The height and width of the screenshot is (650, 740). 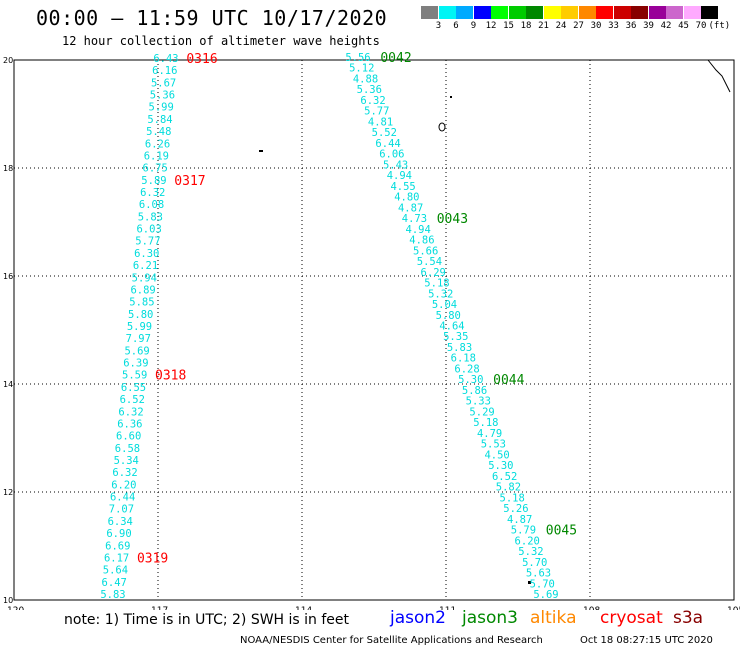 I want to click on wave-height-value: 5.26, so click(x=515, y=509).